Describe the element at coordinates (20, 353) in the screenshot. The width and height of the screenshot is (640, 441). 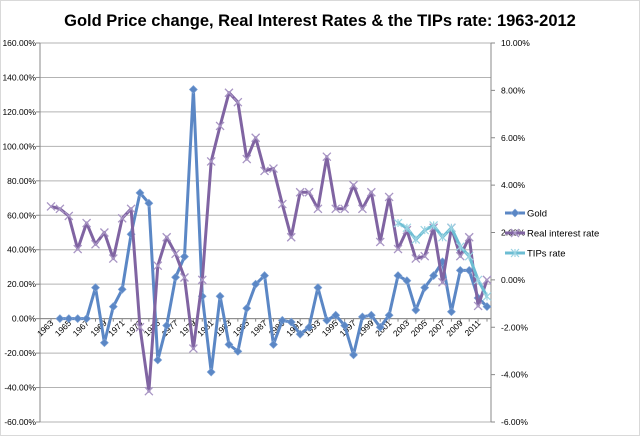
I see `left-axis-tick-label: -20.00%` at that location.